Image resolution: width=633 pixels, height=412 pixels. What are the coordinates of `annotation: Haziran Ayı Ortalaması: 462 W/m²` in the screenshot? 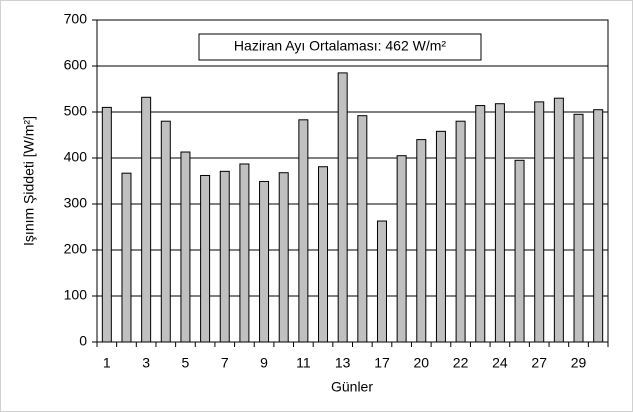 It's located at (340, 46).